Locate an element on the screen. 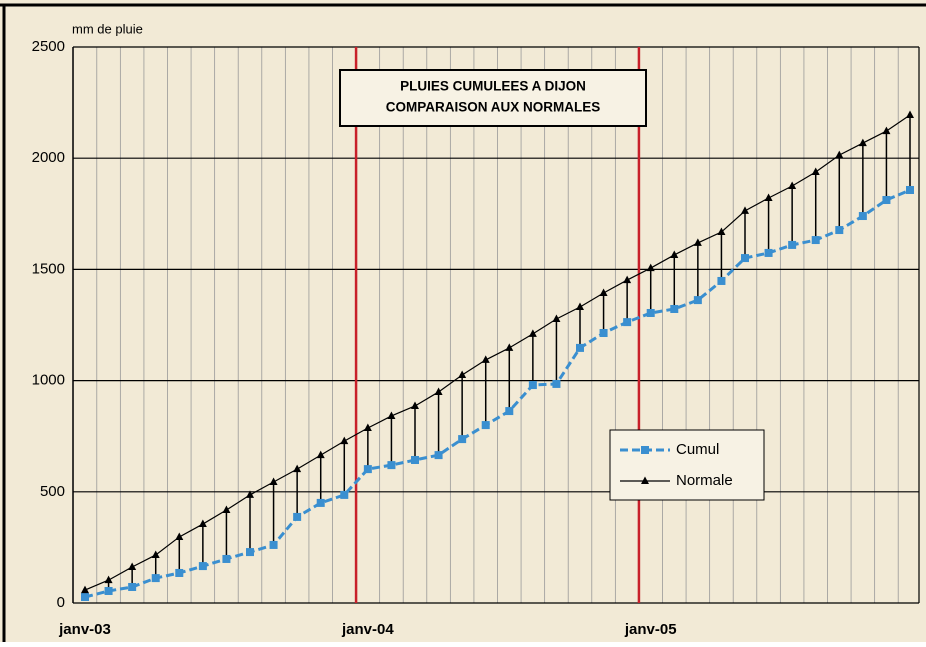 This screenshot has width=926, height=647. y-axis-label: mm de pluie is located at coordinates (107, 28).